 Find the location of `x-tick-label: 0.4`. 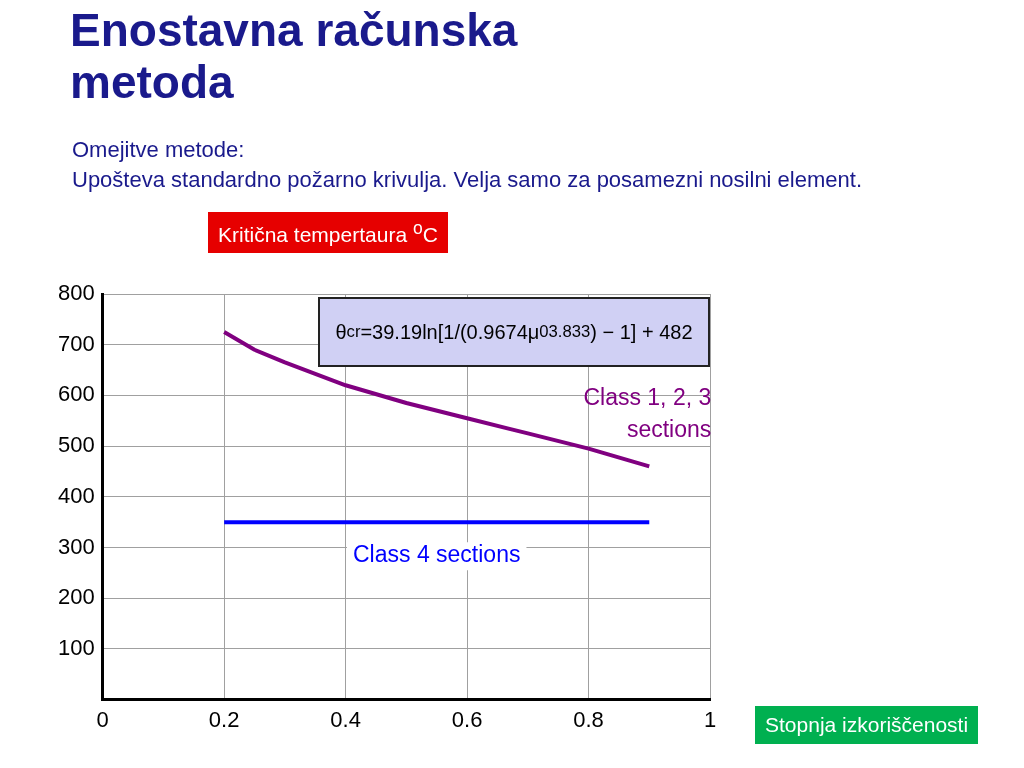

x-tick-label: 0.4 is located at coordinates (345, 719).